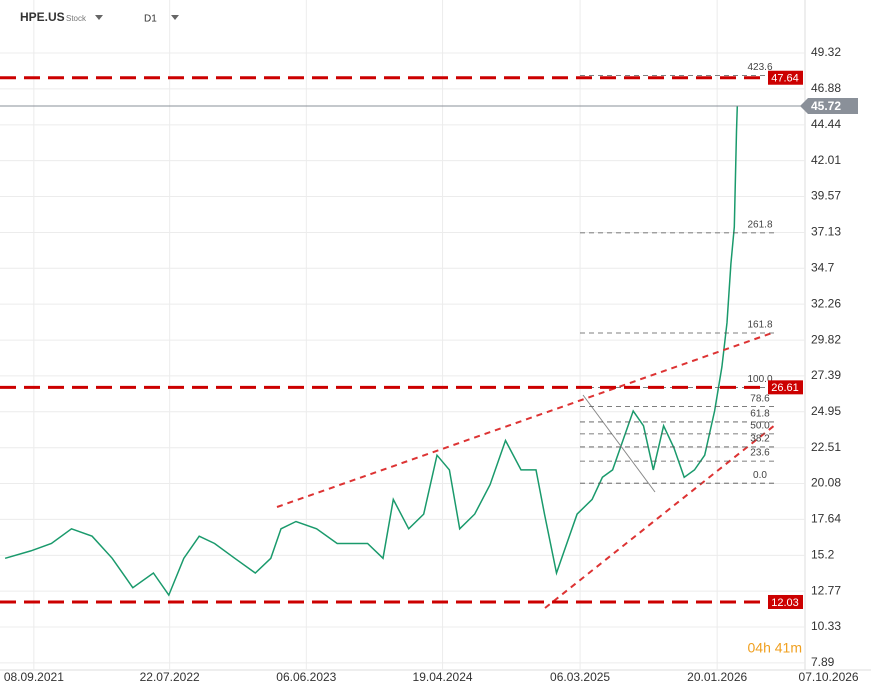 Image resolution: width=871 pixels, height=694 pixels. I want to click on x-tick-label: 08.09.2021, so click(34, 677).